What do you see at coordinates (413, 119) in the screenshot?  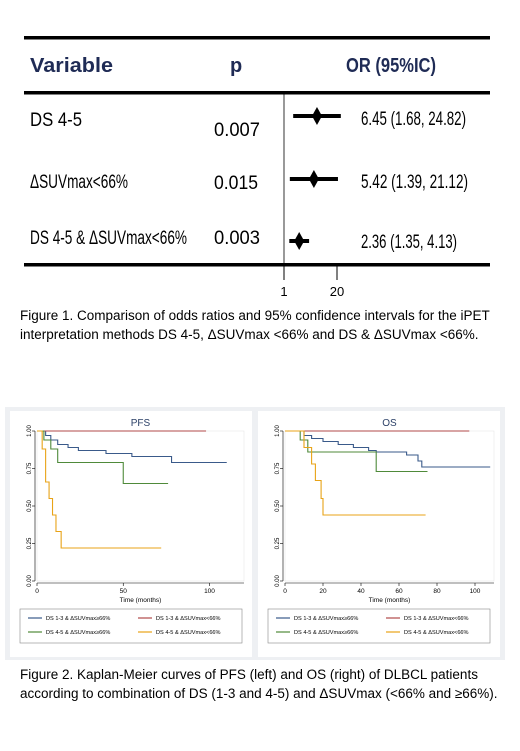 I see `row-or-text: 6.45 (1.68, 24.82)` at bounding box center [413, 119].